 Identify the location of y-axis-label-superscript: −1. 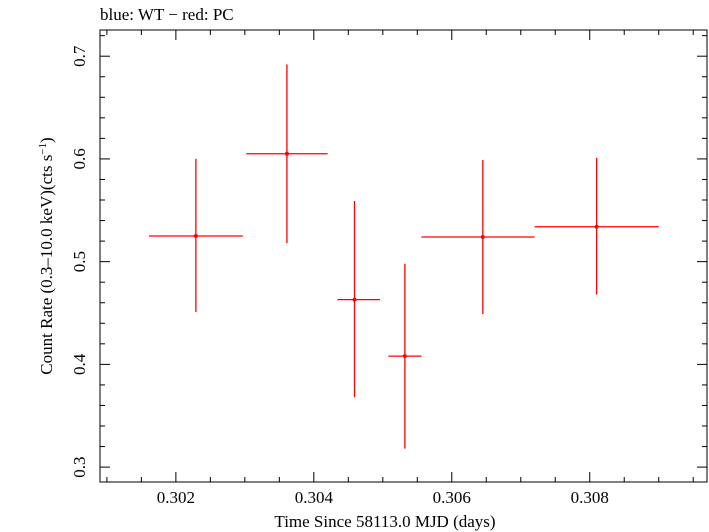
(43, 149).